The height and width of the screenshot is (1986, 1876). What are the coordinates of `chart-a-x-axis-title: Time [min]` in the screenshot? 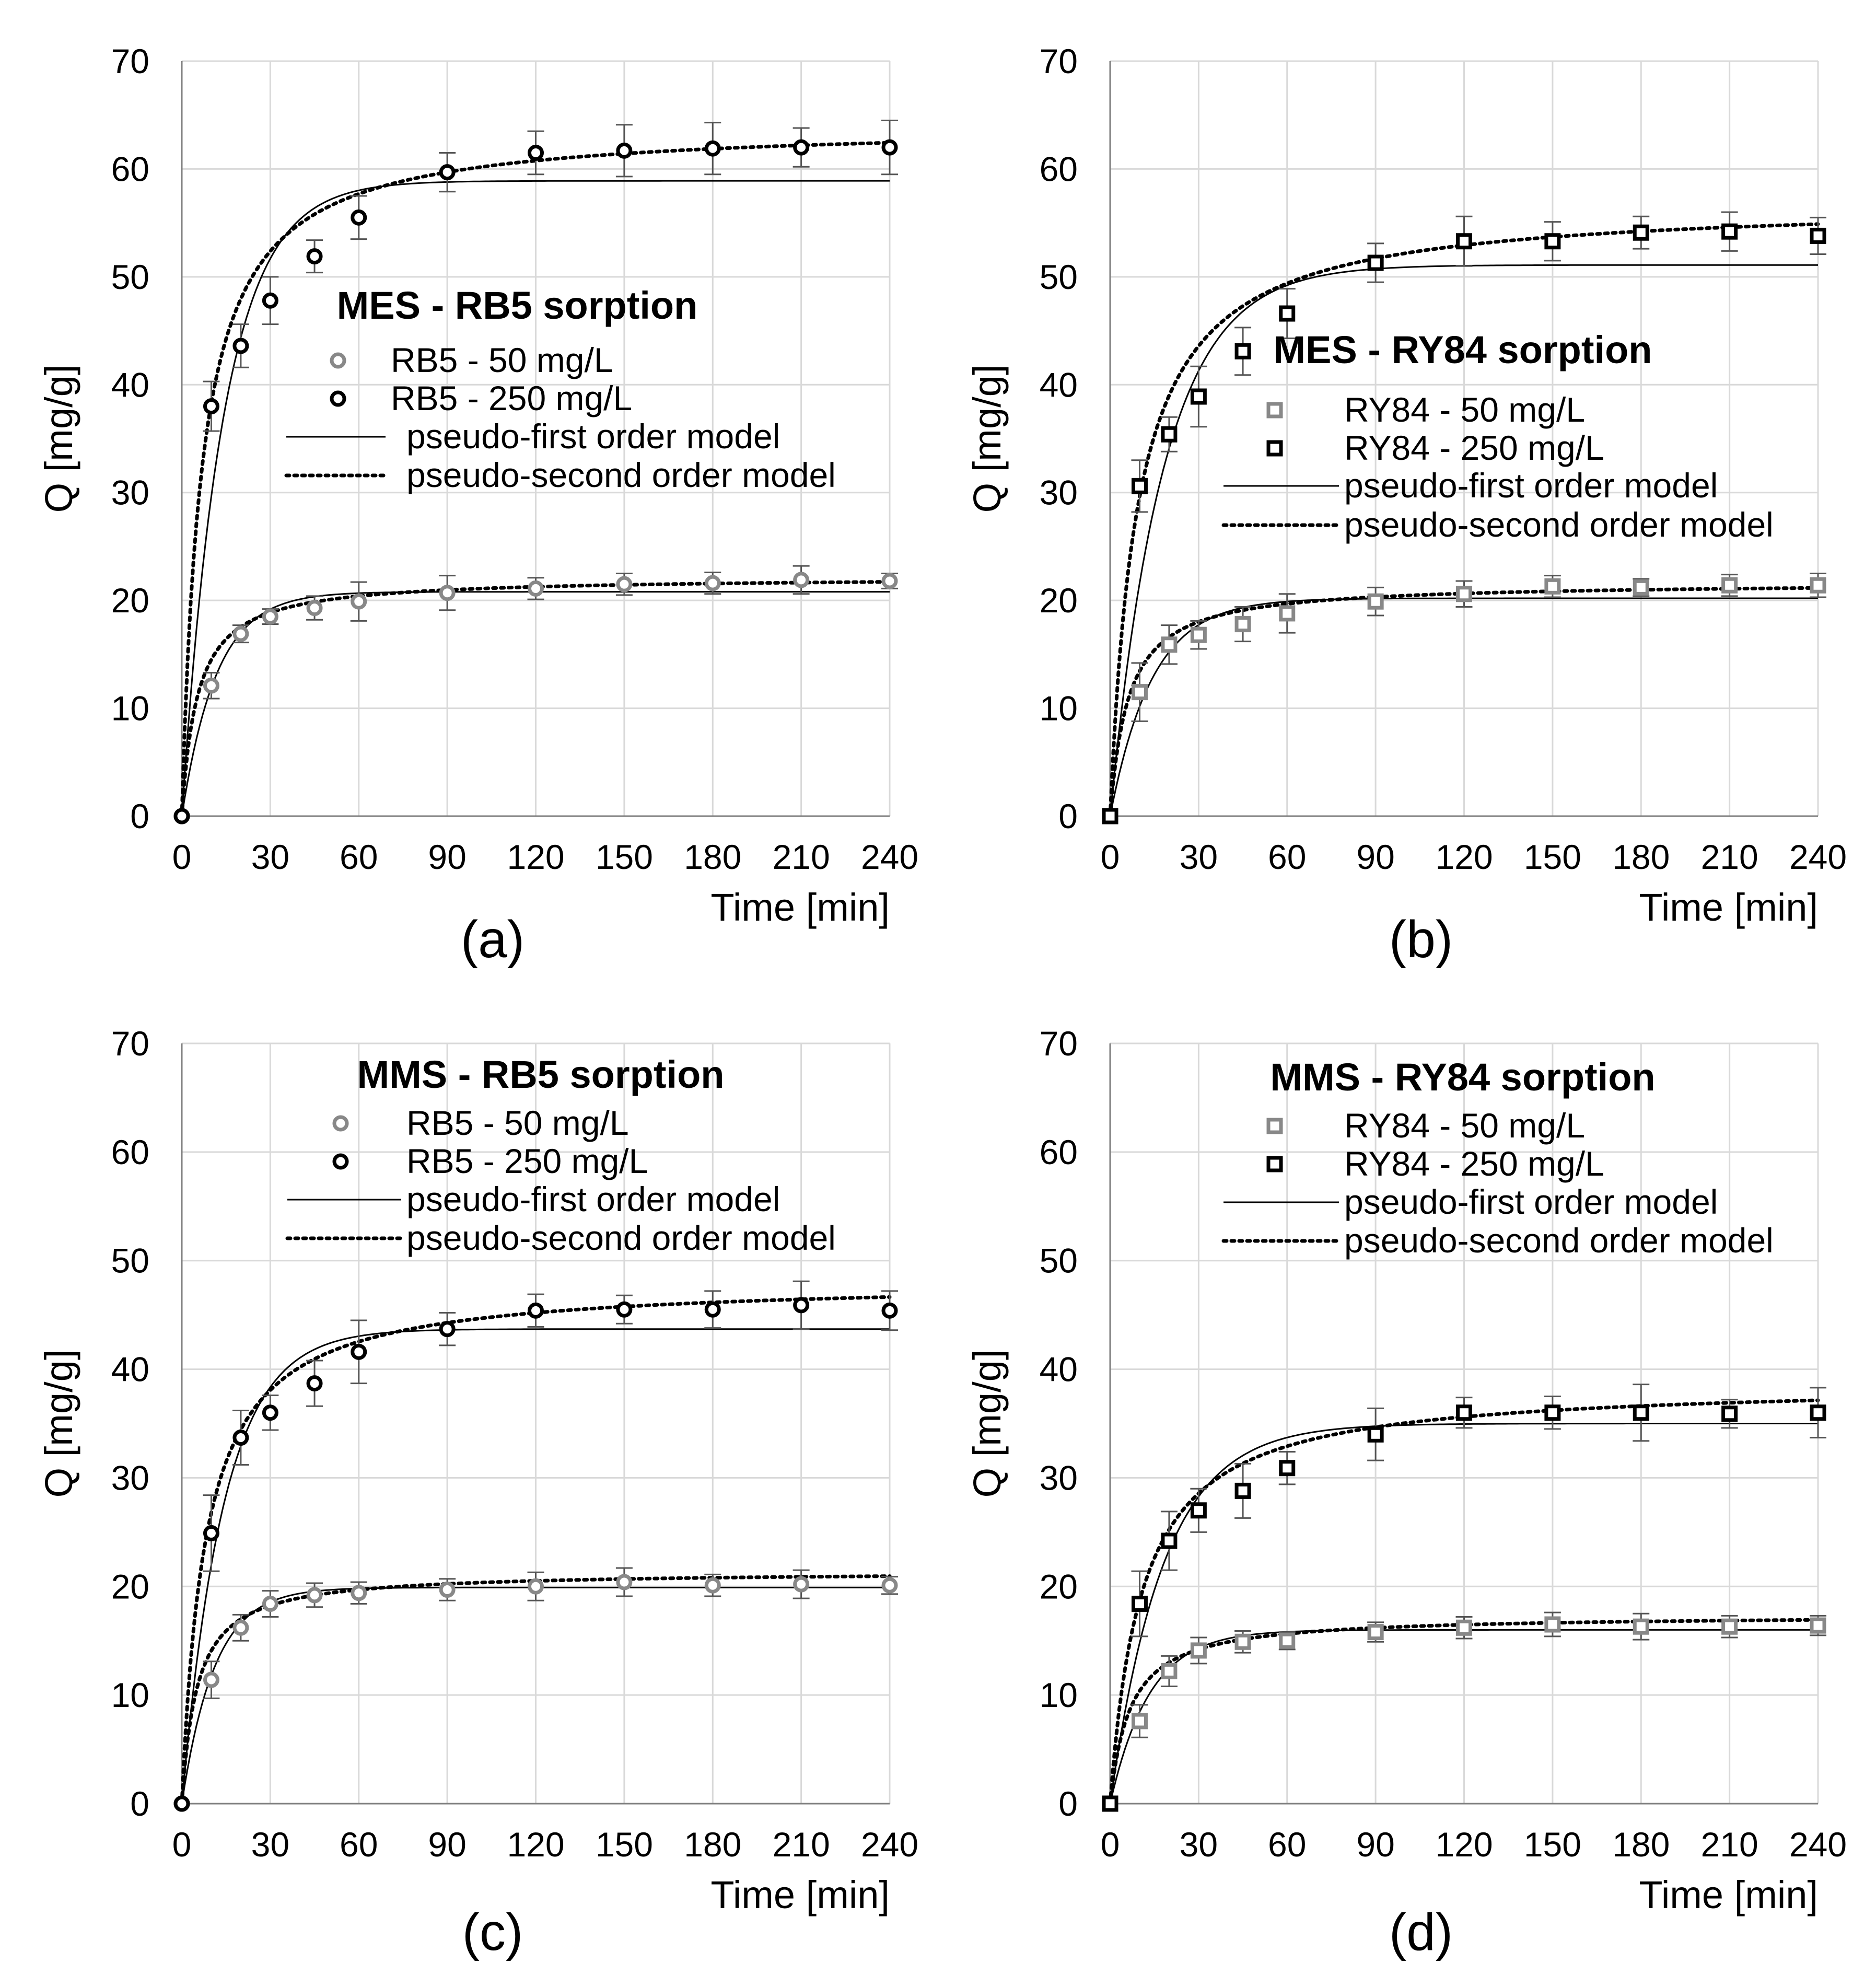 It's located at (800, 907).